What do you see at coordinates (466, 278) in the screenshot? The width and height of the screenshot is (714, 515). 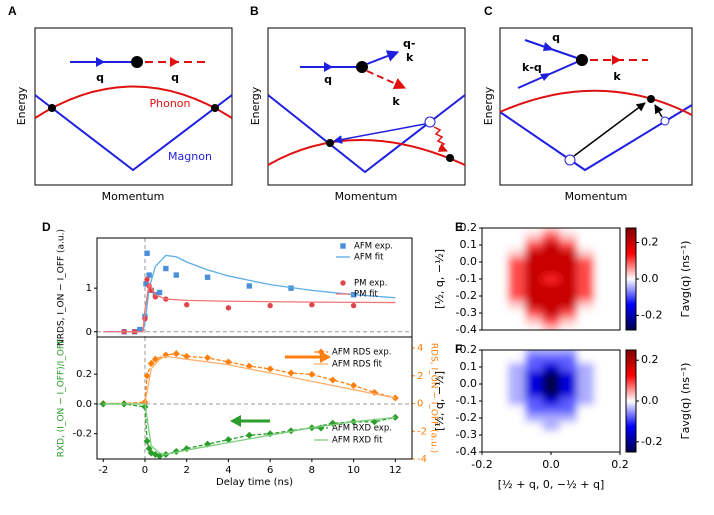 I see `y-tick-label: -0.1` at bounding box center [466, 278].